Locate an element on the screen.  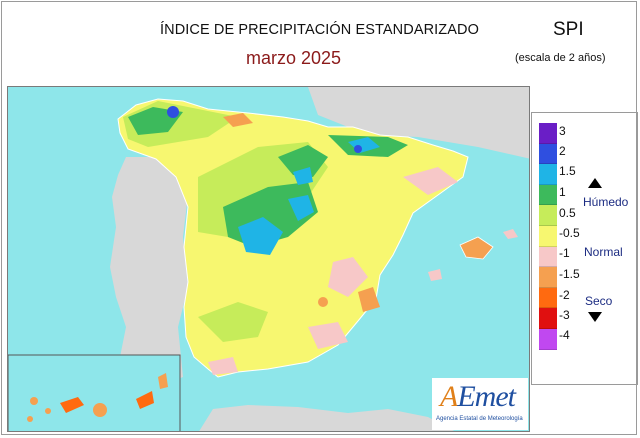
tick-minus-0-5: -0.5 is located at coordinates (569, 233).